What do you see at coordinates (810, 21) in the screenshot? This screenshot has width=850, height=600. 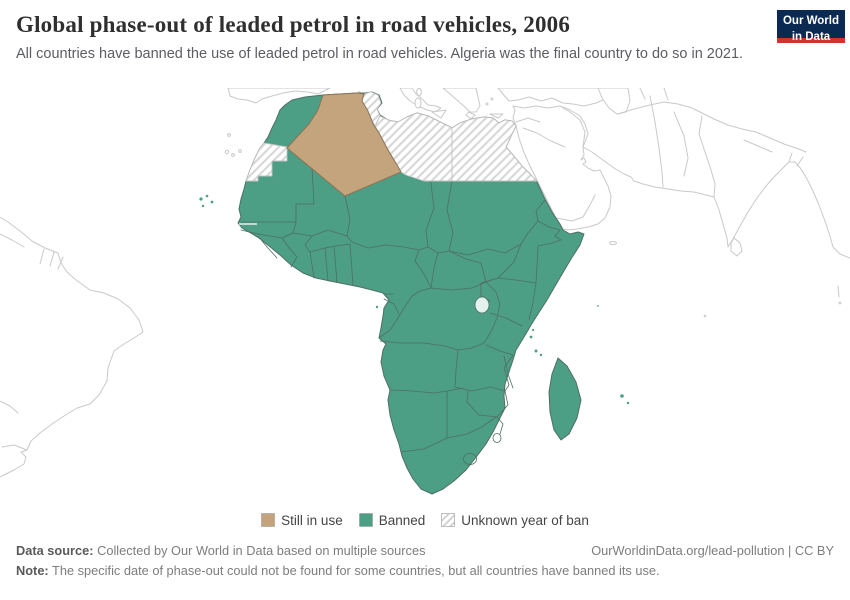 I see `owid-logo-line1: Our World` at bounding box center [810, 21].